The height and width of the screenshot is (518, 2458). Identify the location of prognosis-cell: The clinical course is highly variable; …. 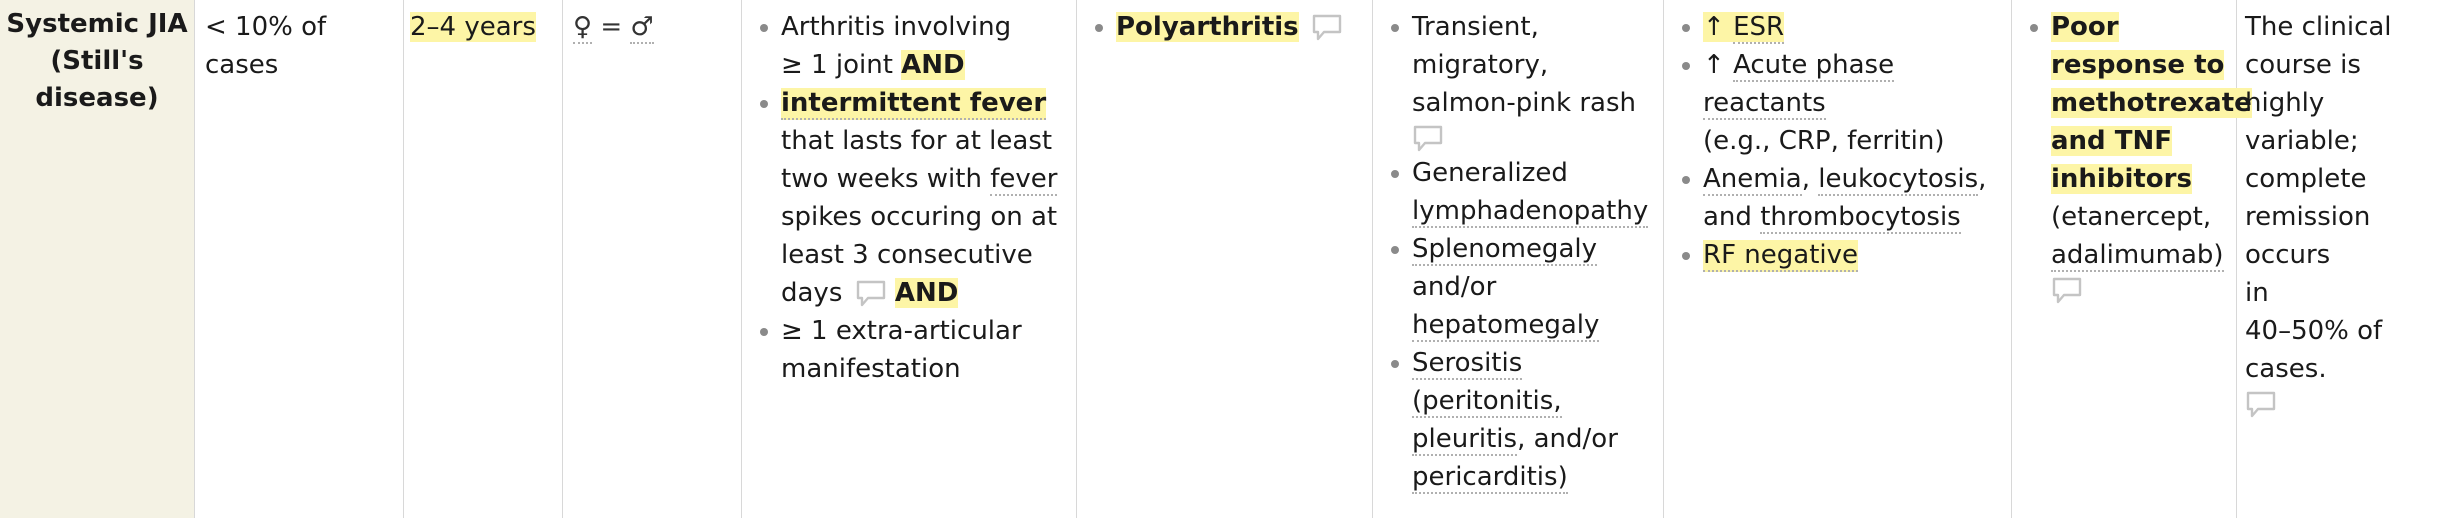
(2347, 259).